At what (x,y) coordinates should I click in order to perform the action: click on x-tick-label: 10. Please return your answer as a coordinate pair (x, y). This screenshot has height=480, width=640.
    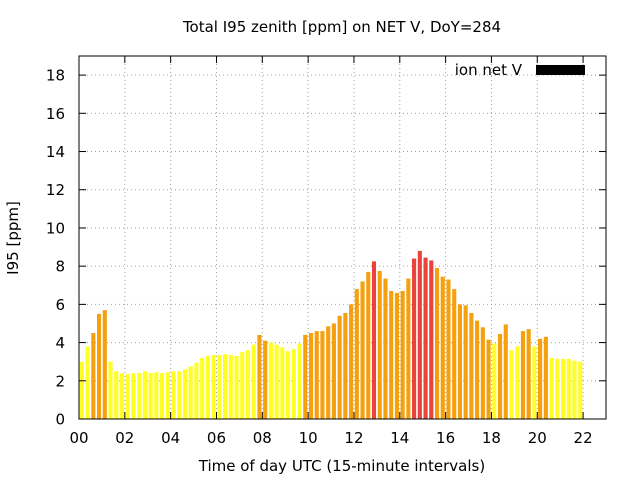
    Looking at the image, I should click on (308, 438).